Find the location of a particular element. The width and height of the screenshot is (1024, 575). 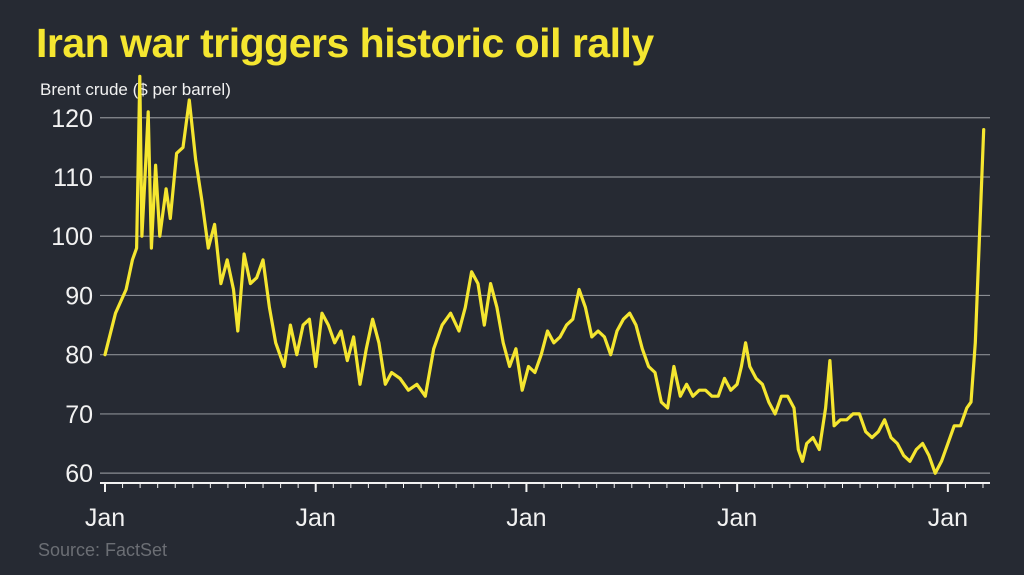

source-note: Source: FactSet is located at coordinates (103, 550).